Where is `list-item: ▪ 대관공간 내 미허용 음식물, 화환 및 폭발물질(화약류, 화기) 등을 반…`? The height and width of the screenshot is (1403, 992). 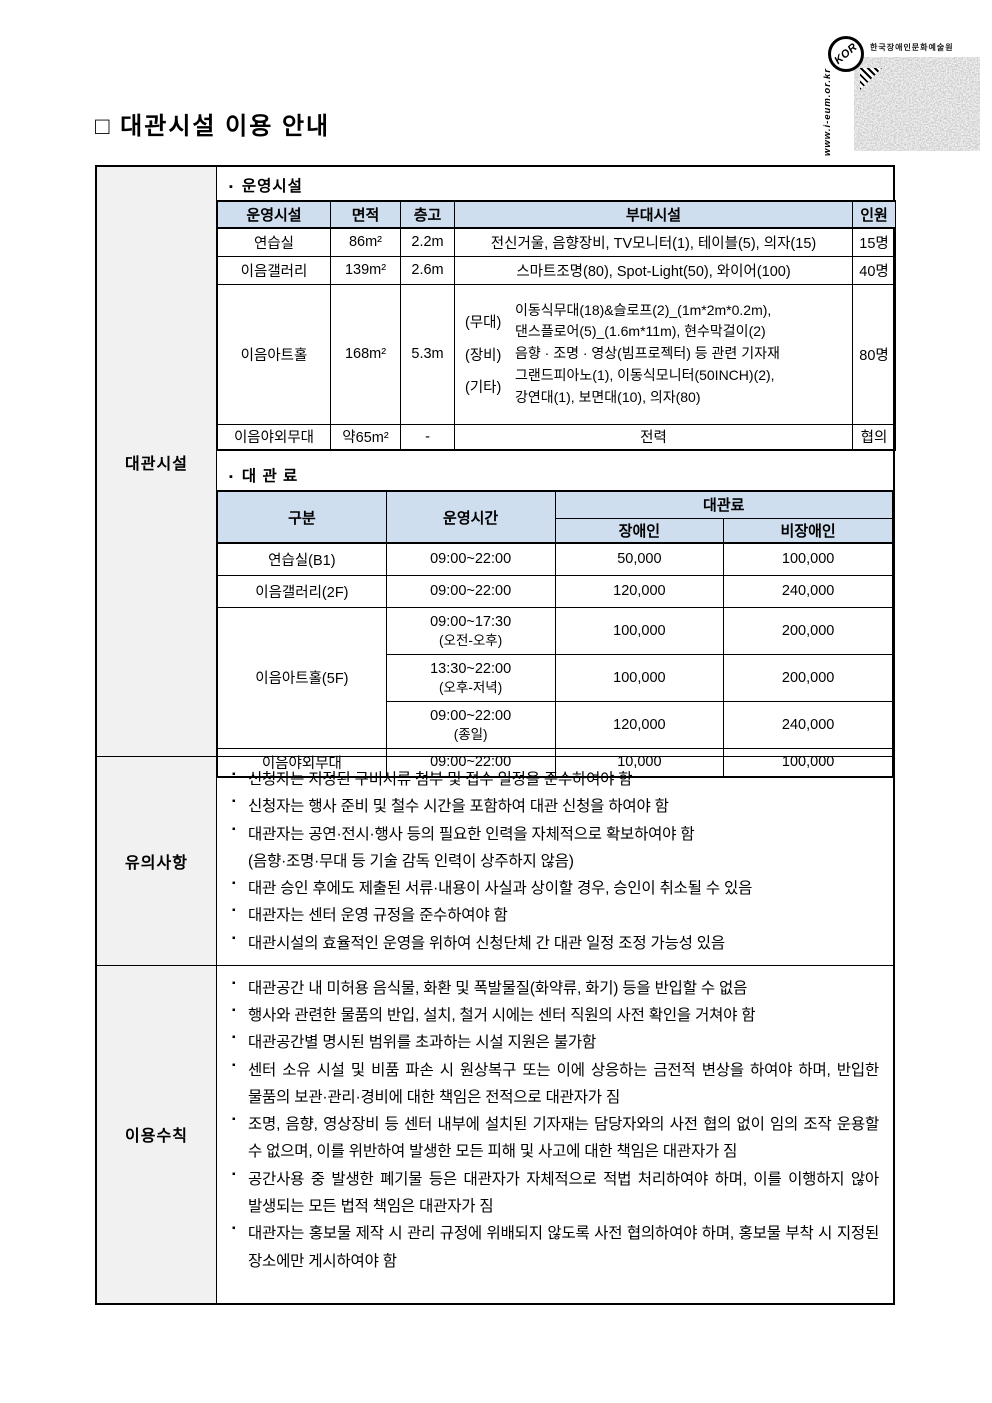 list-item: ▪ 대관공간 내 미허용 음식물, 화환 및 폭발물질(화약류, 화기) 등을 반… is located at coordinates (555, 988).